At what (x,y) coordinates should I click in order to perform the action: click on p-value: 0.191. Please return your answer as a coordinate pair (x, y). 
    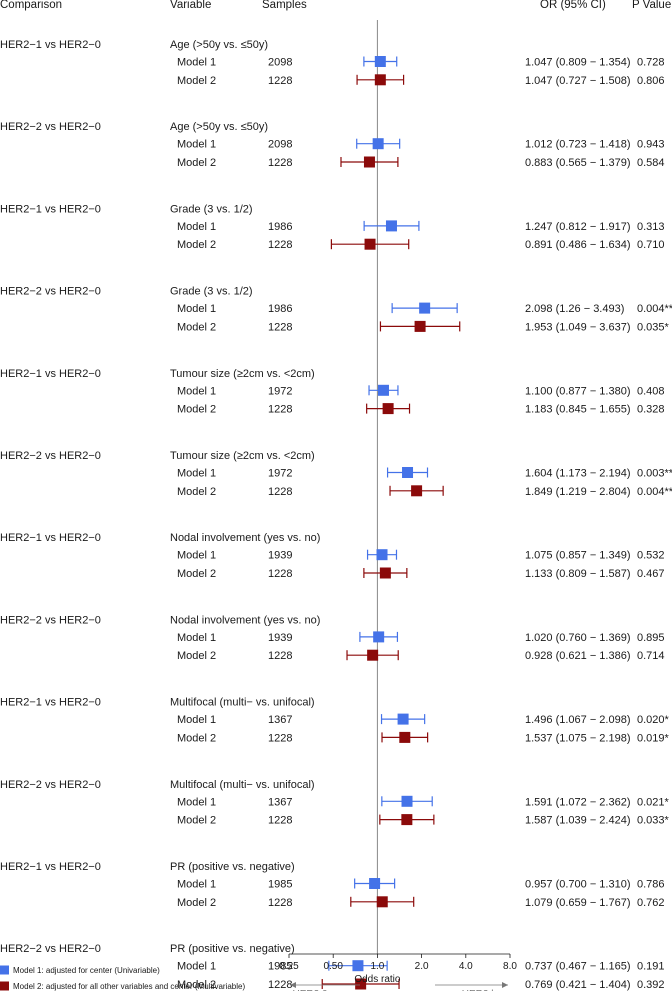
    Looking at the image, I should click on (651, 967).